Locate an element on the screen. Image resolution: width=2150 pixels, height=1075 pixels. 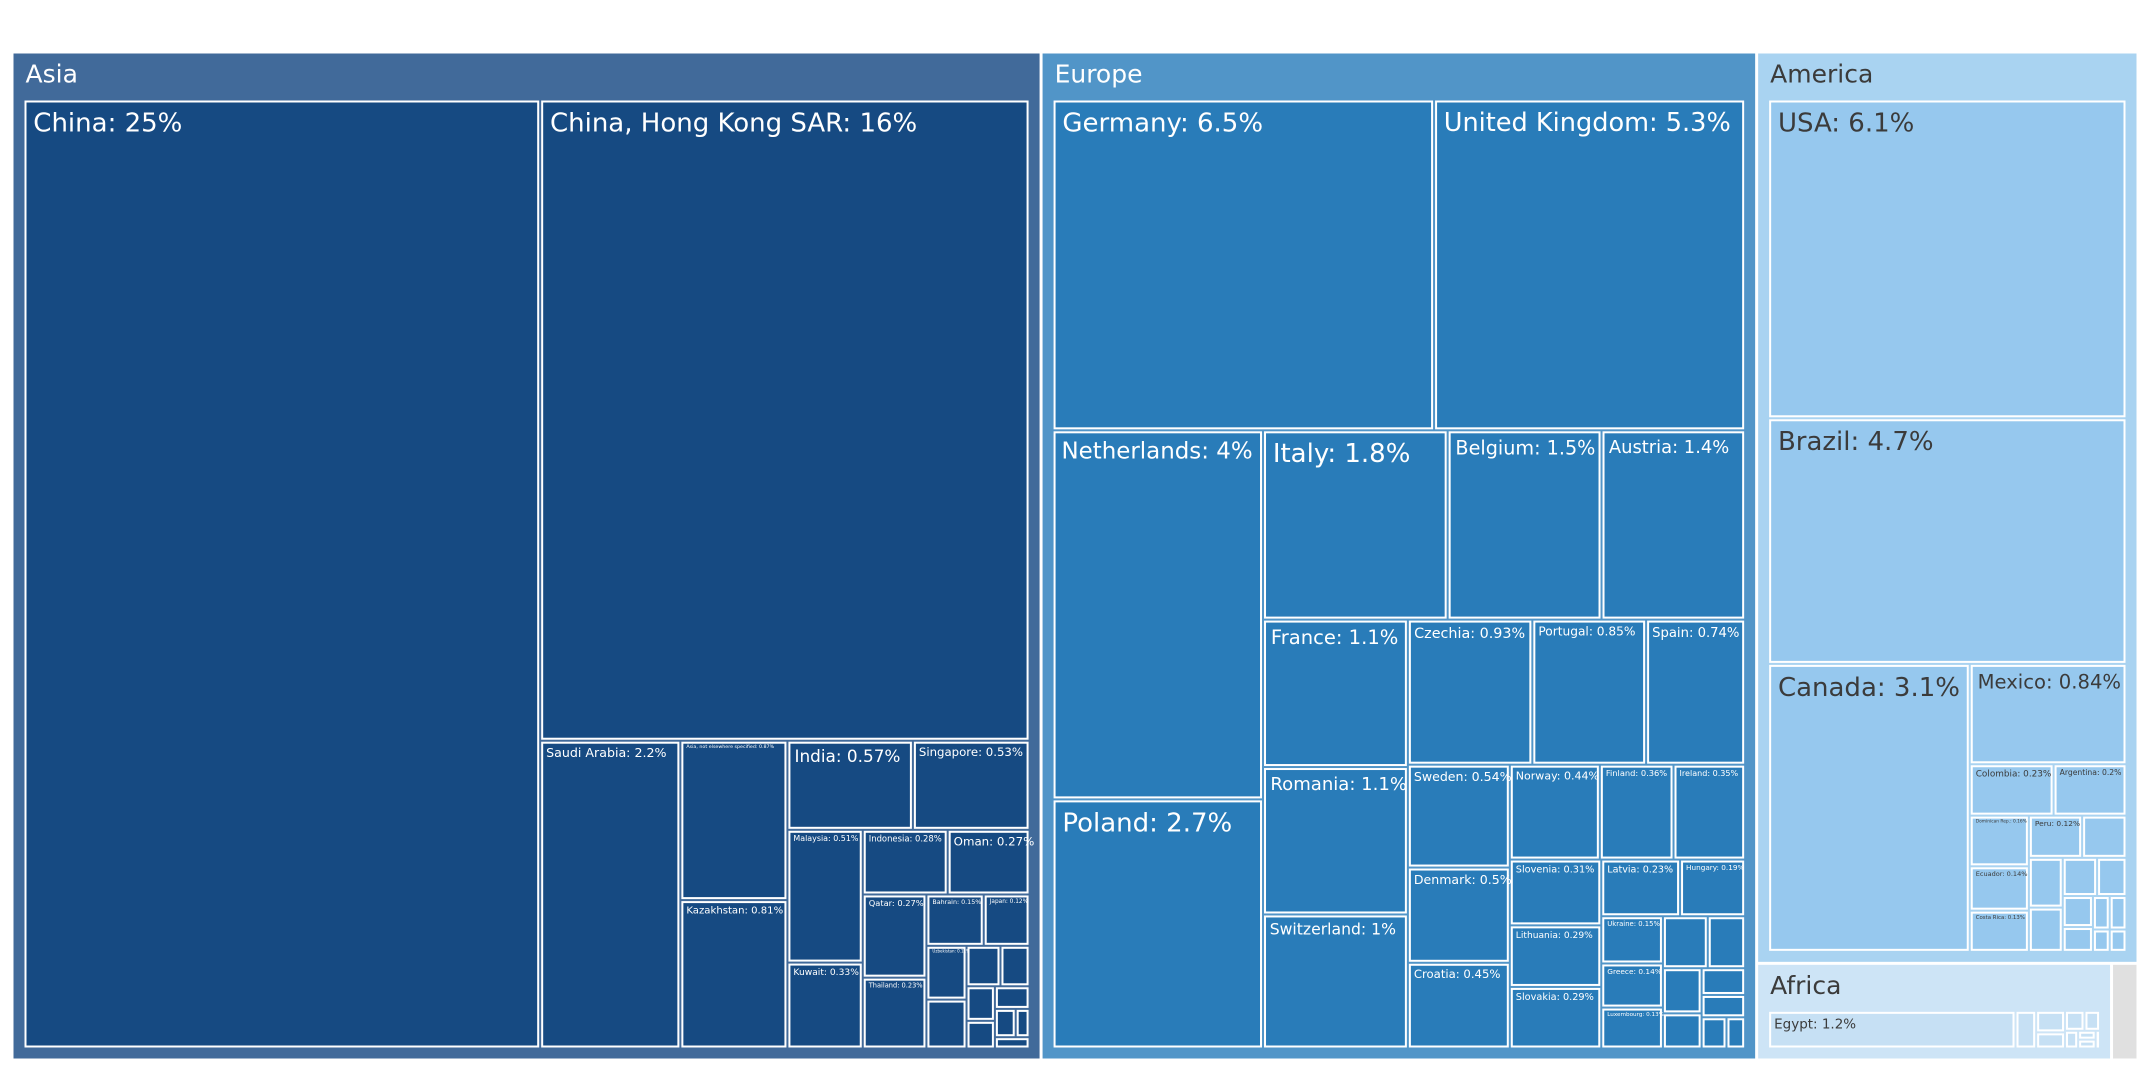
region-asia-label: Asia is located at coordinates (52, 74).